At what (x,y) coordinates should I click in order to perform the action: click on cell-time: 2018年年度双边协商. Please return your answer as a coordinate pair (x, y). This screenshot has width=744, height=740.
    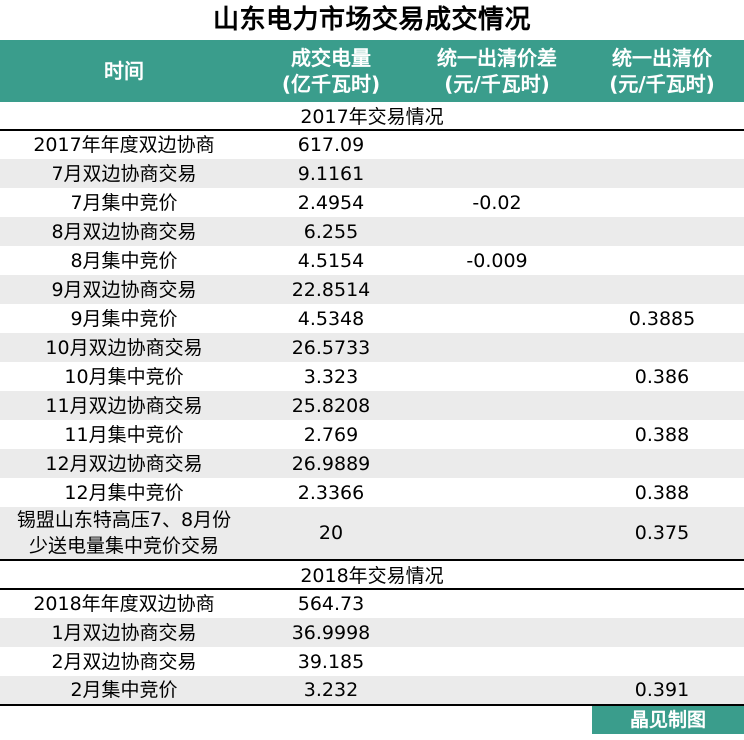
    Looking at the image, I should click on (124, 604).